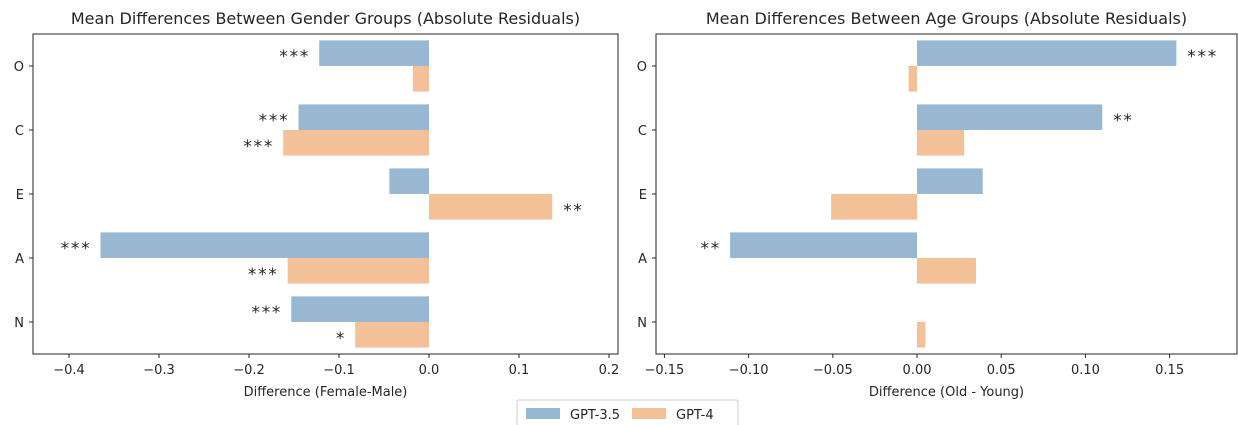 The height and width of the screenshot is (425, 1238). What do you see at coordinates (429, 370) in the screenshot?
I see `x-tick-label: 0.0` at bounding box center [429, 370].